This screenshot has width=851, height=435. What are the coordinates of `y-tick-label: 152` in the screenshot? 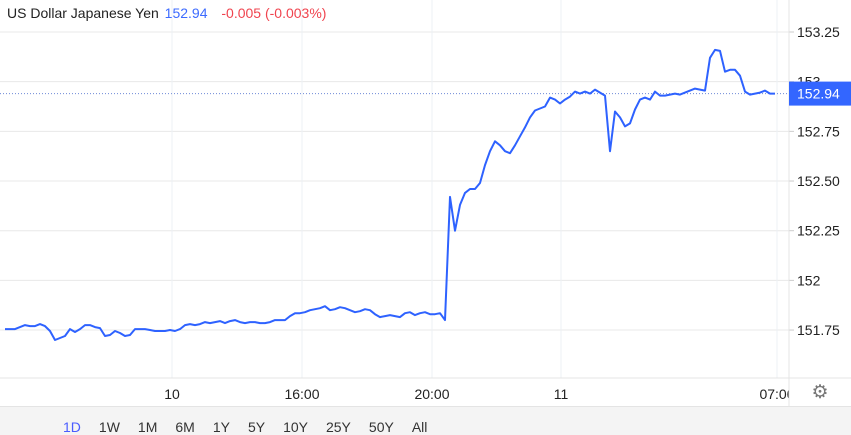 It's located at (809, 280).